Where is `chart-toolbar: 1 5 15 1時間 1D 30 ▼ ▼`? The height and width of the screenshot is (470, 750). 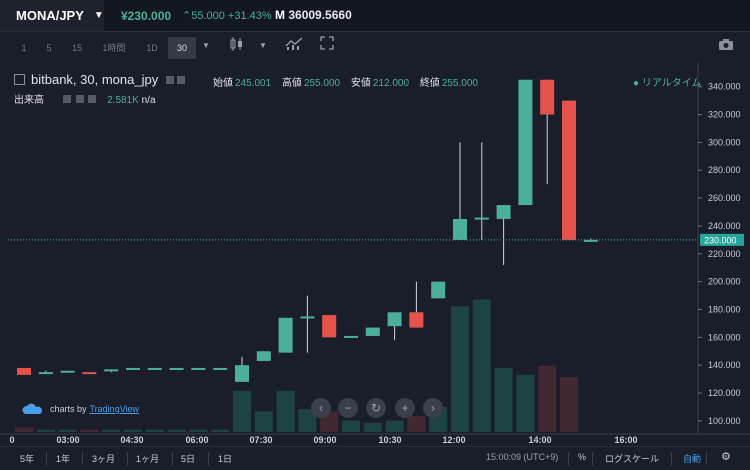
chart-toolbar: 1 5 15 1時間 1D 30 ▼ ▼ is located at coordinates (375, 47).